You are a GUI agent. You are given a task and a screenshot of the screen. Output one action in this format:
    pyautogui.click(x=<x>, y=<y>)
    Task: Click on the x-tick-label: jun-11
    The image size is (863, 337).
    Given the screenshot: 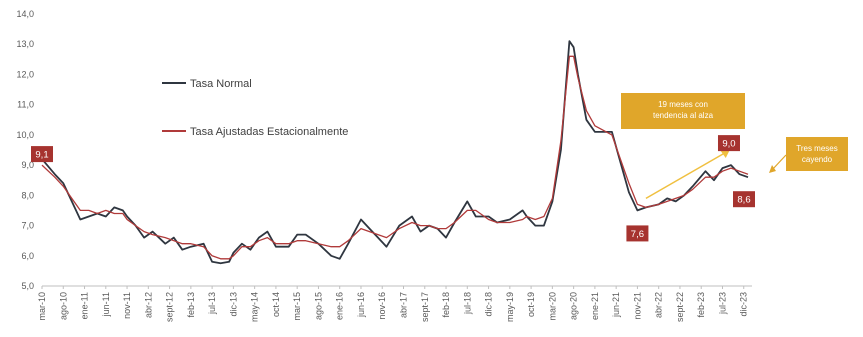 What is the action you would take?
    pyautogui.click(x=106, y=304)
    